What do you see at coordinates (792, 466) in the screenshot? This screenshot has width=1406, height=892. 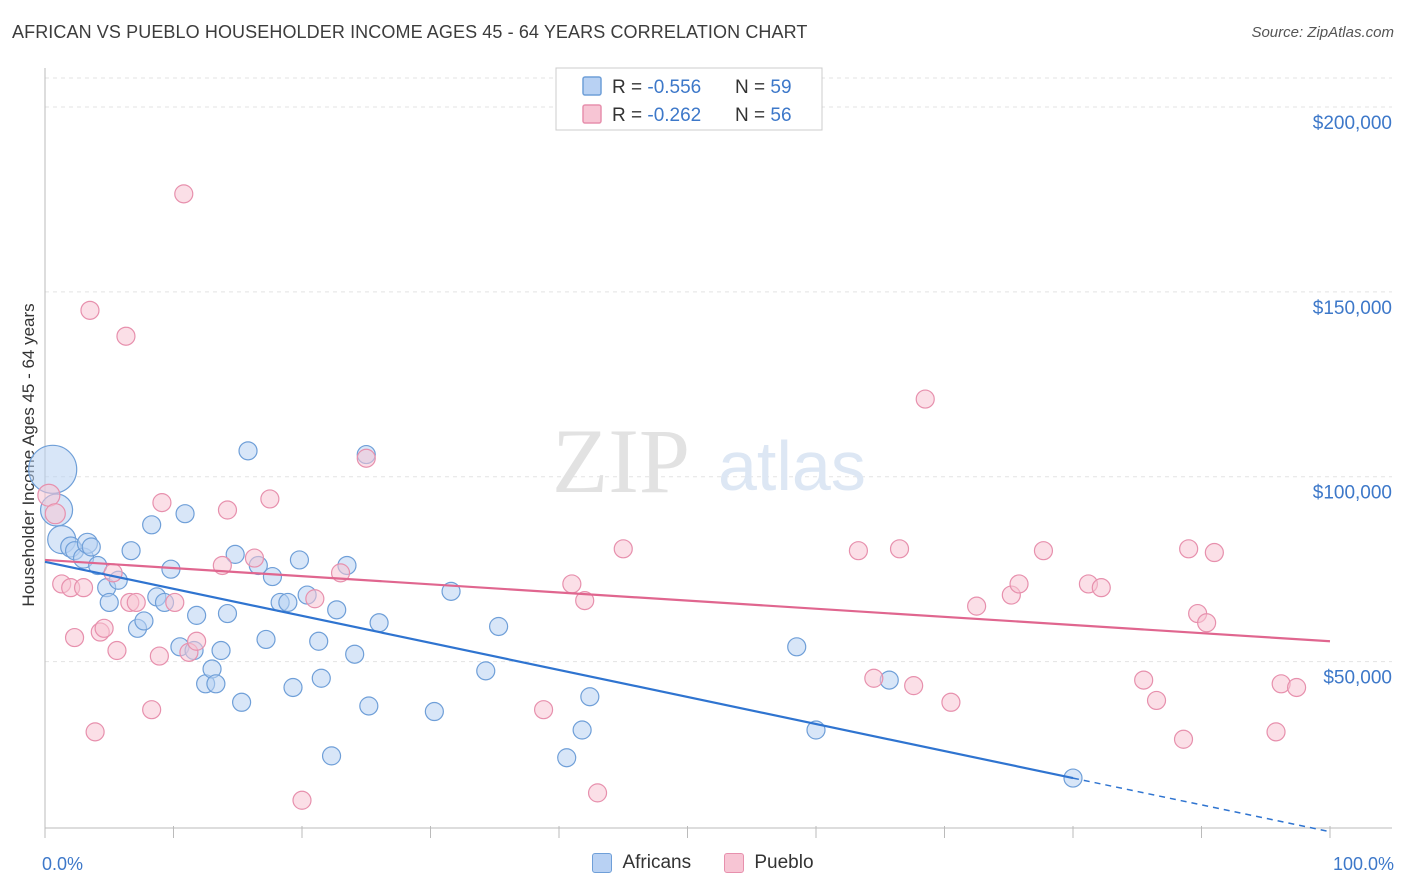 I see `watermark-atlas: atlas` at bounding box center [792, 466].